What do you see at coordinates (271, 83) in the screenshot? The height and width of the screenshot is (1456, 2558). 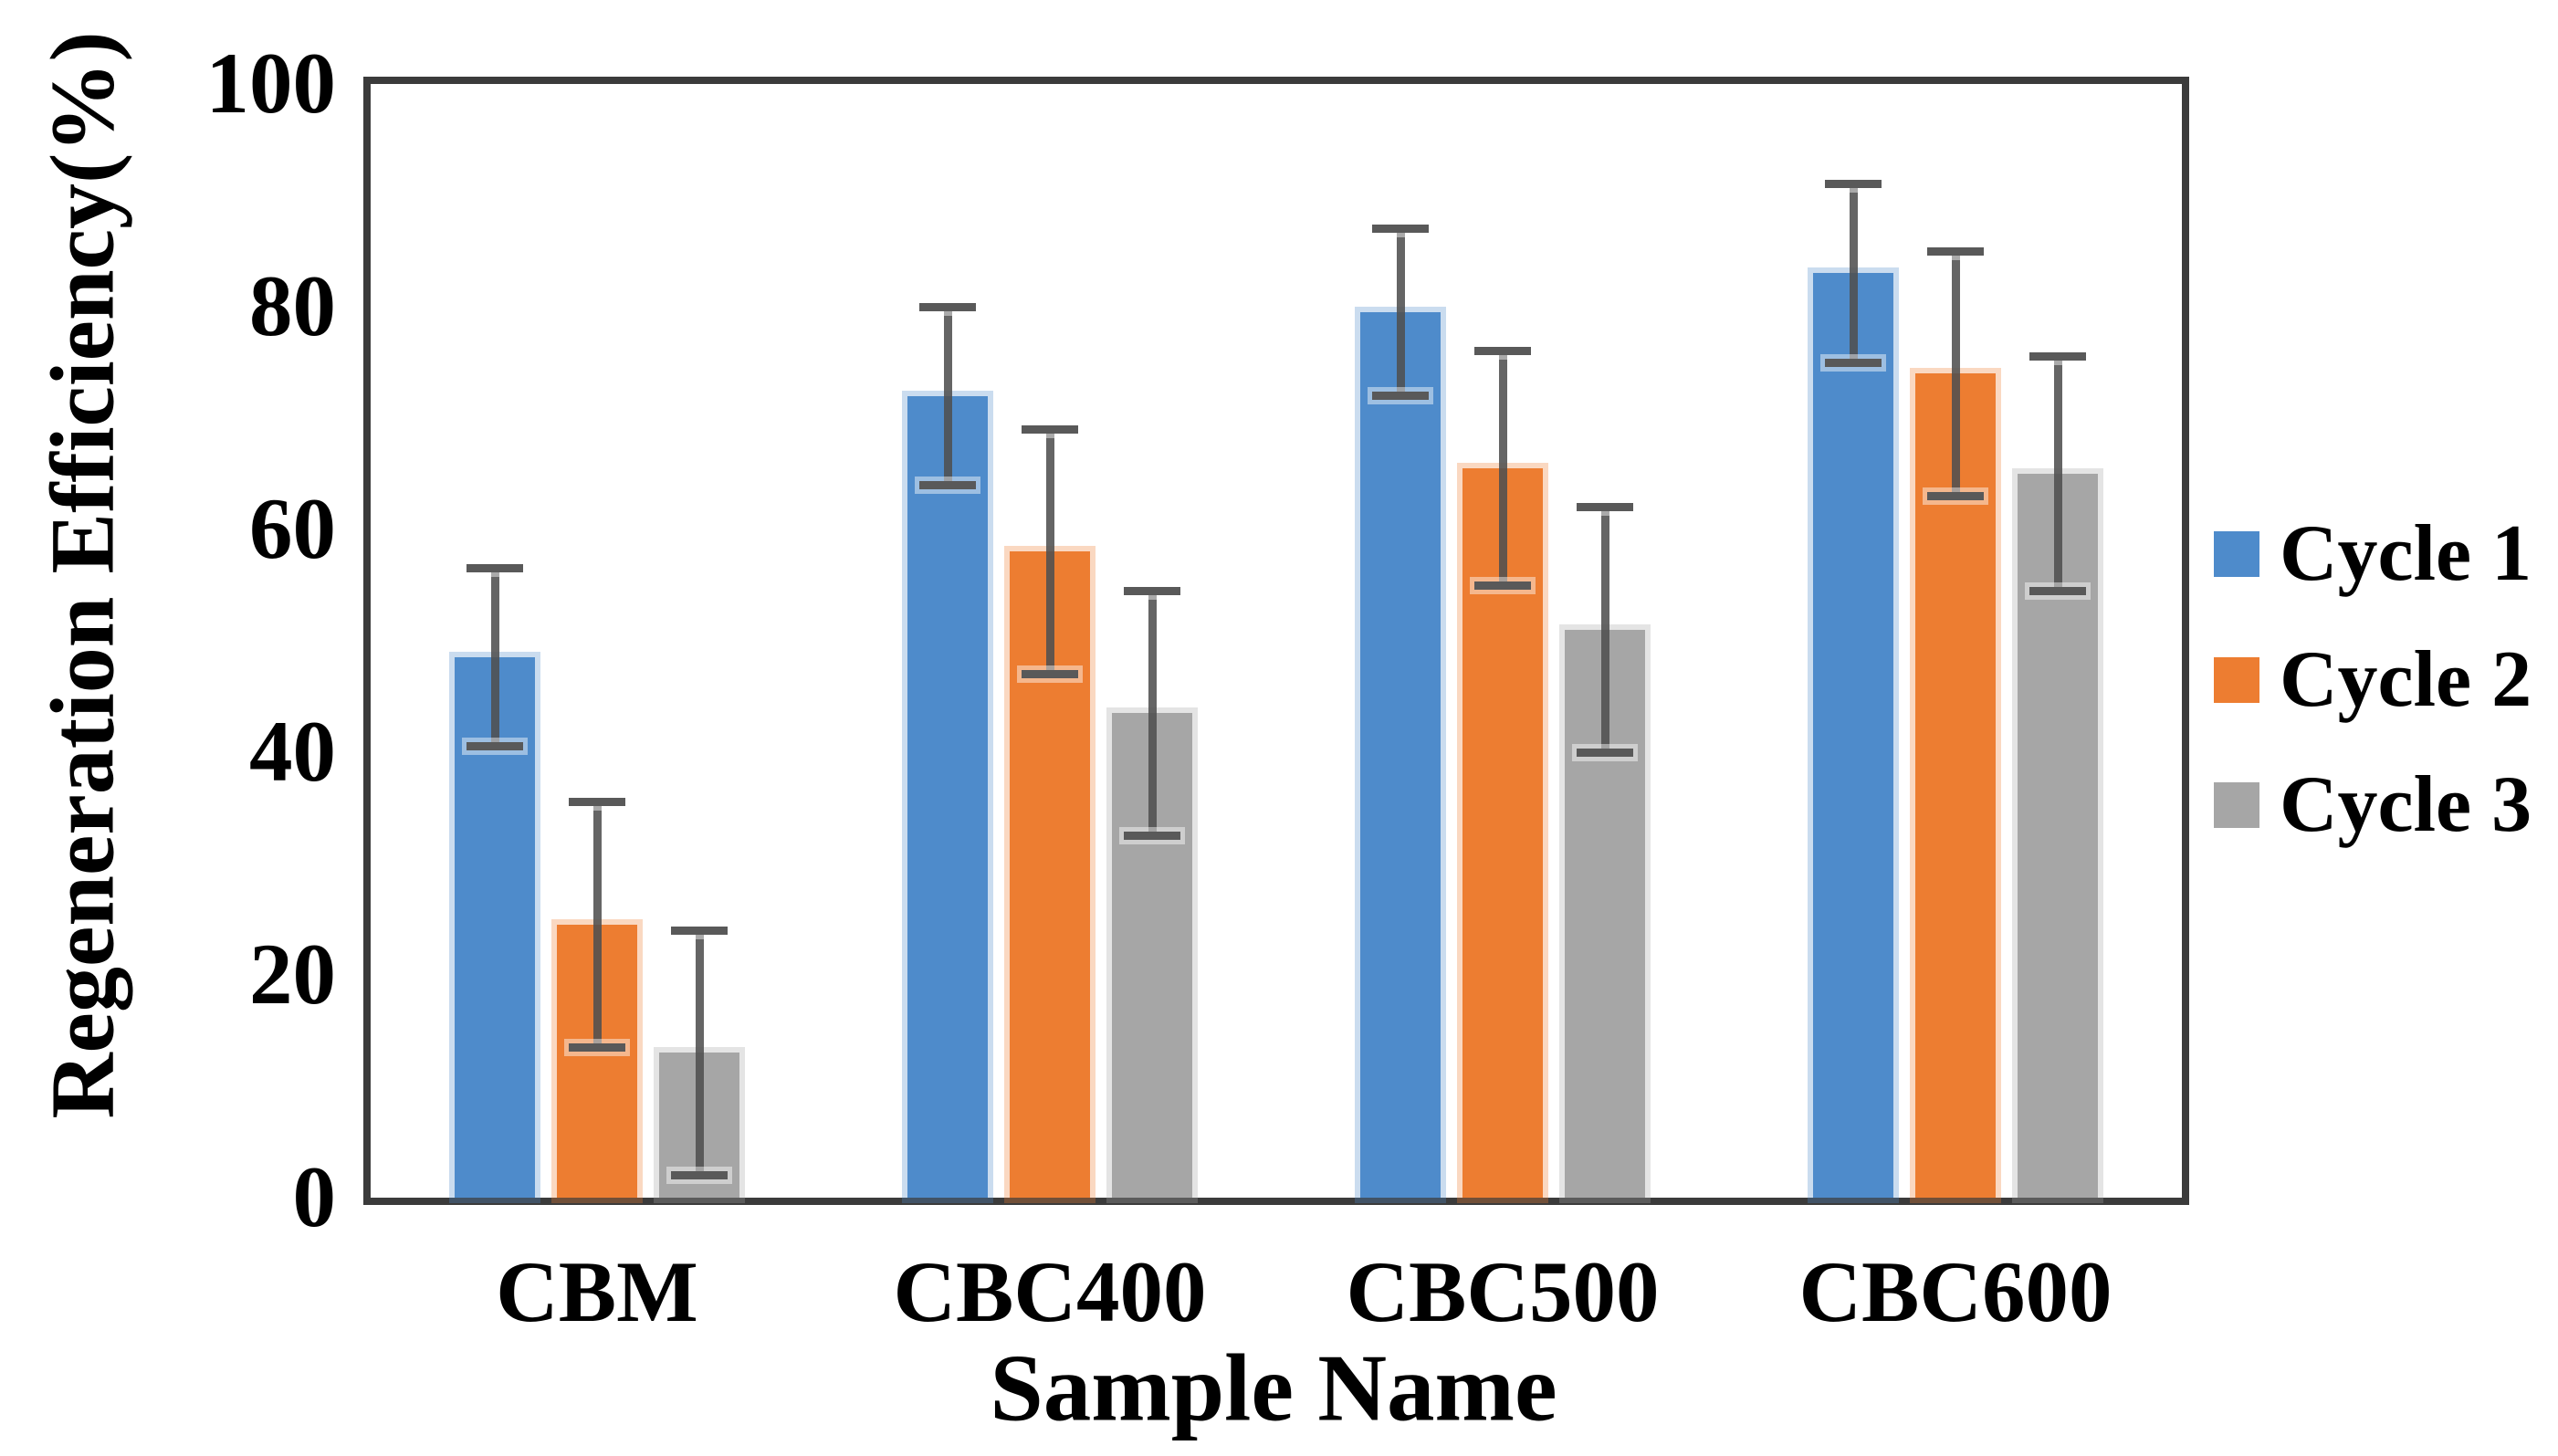 I see `y-tick-label: 100` at bounding box center [271, 83].